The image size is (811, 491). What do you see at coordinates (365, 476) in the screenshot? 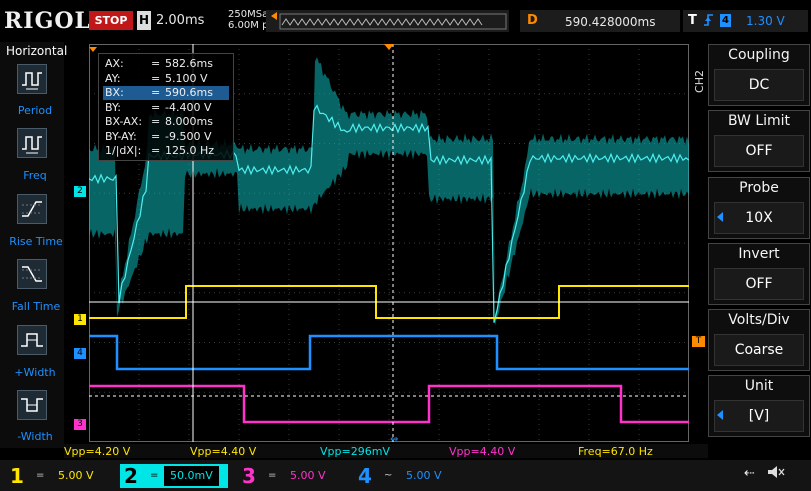
I see `channel-number: 4` at bounding box center [365, 476].